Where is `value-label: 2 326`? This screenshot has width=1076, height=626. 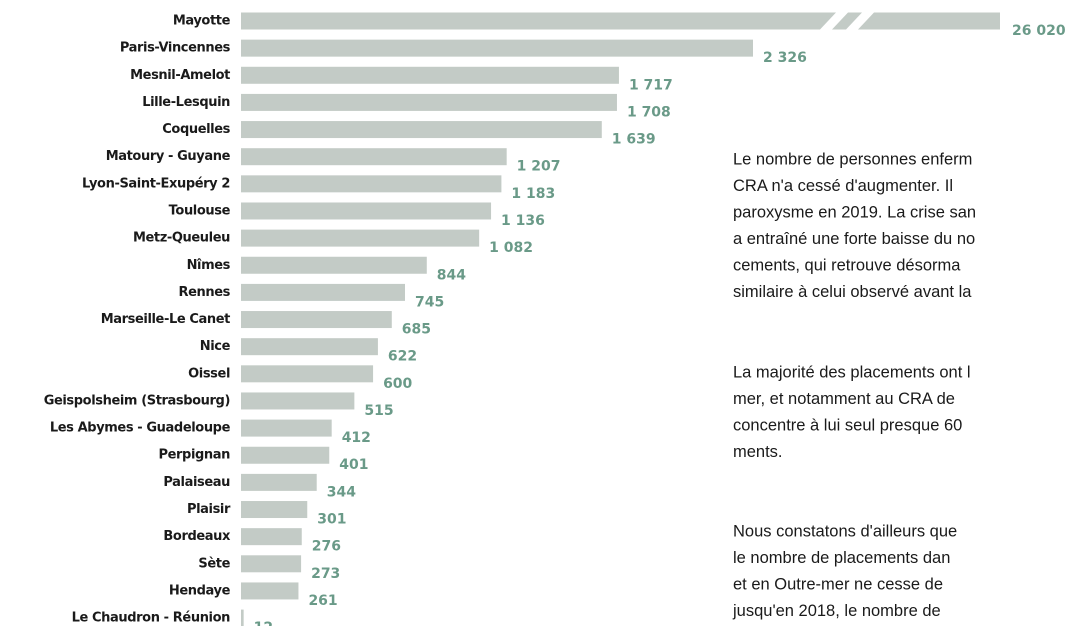 value-label: 2 326 is located at coordinates (785, 58).